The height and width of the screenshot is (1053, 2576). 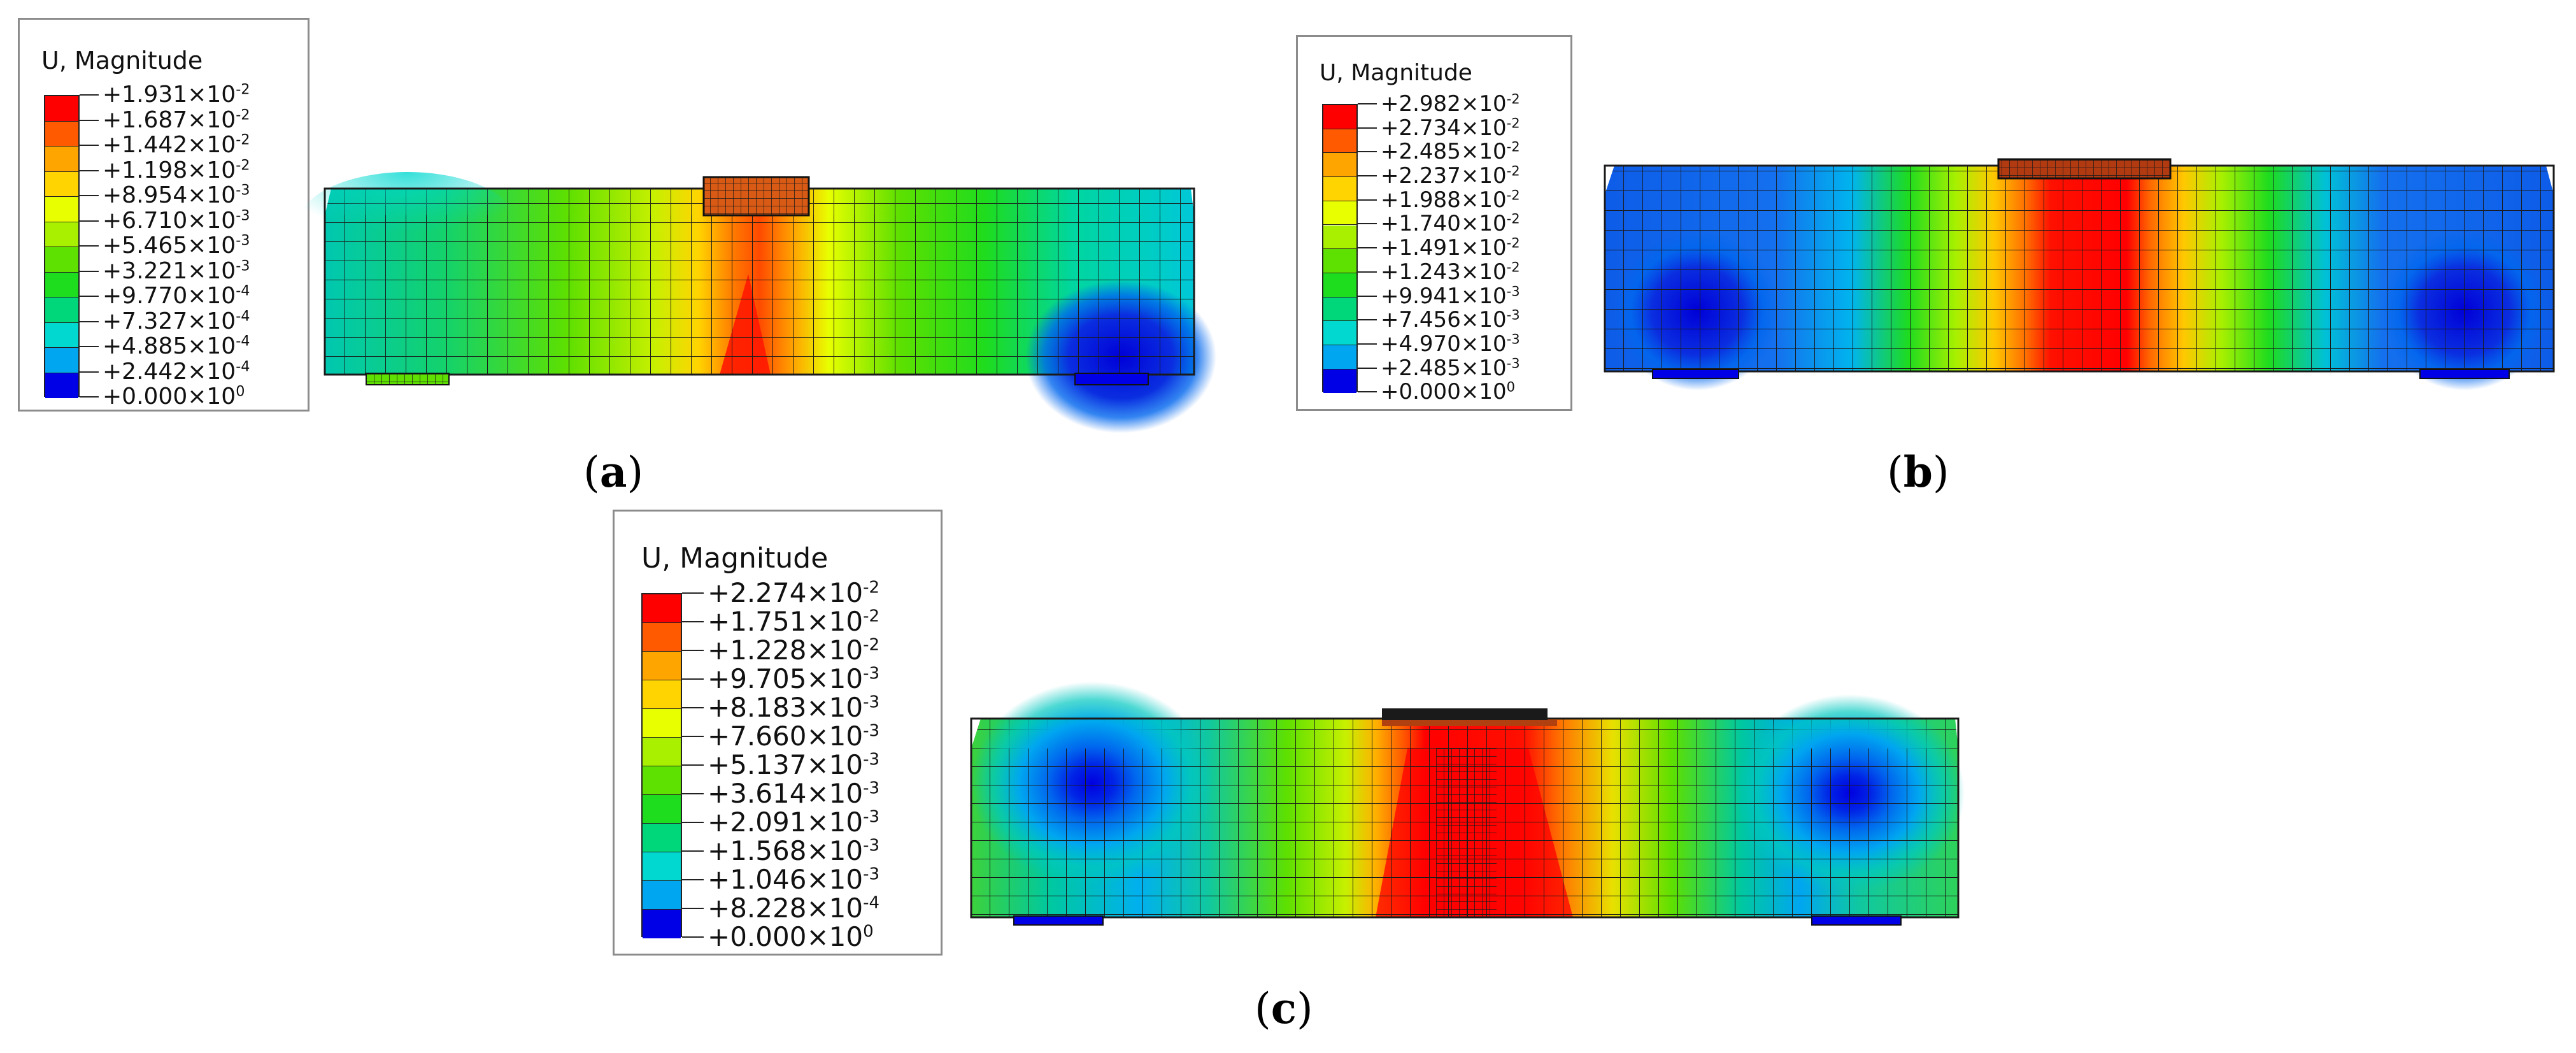 What do you see at coordinates (177, 346) in the screenshot?
I see `legend-value: +4.885×10-4` at bounding box center [177, 346].